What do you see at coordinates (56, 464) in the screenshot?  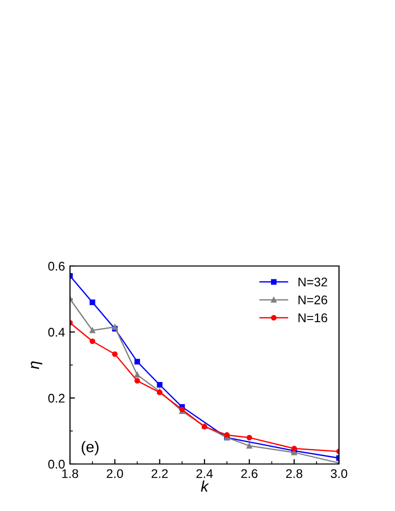 I see `y-tick-label: 0.0` at bounding box center [56, 464].